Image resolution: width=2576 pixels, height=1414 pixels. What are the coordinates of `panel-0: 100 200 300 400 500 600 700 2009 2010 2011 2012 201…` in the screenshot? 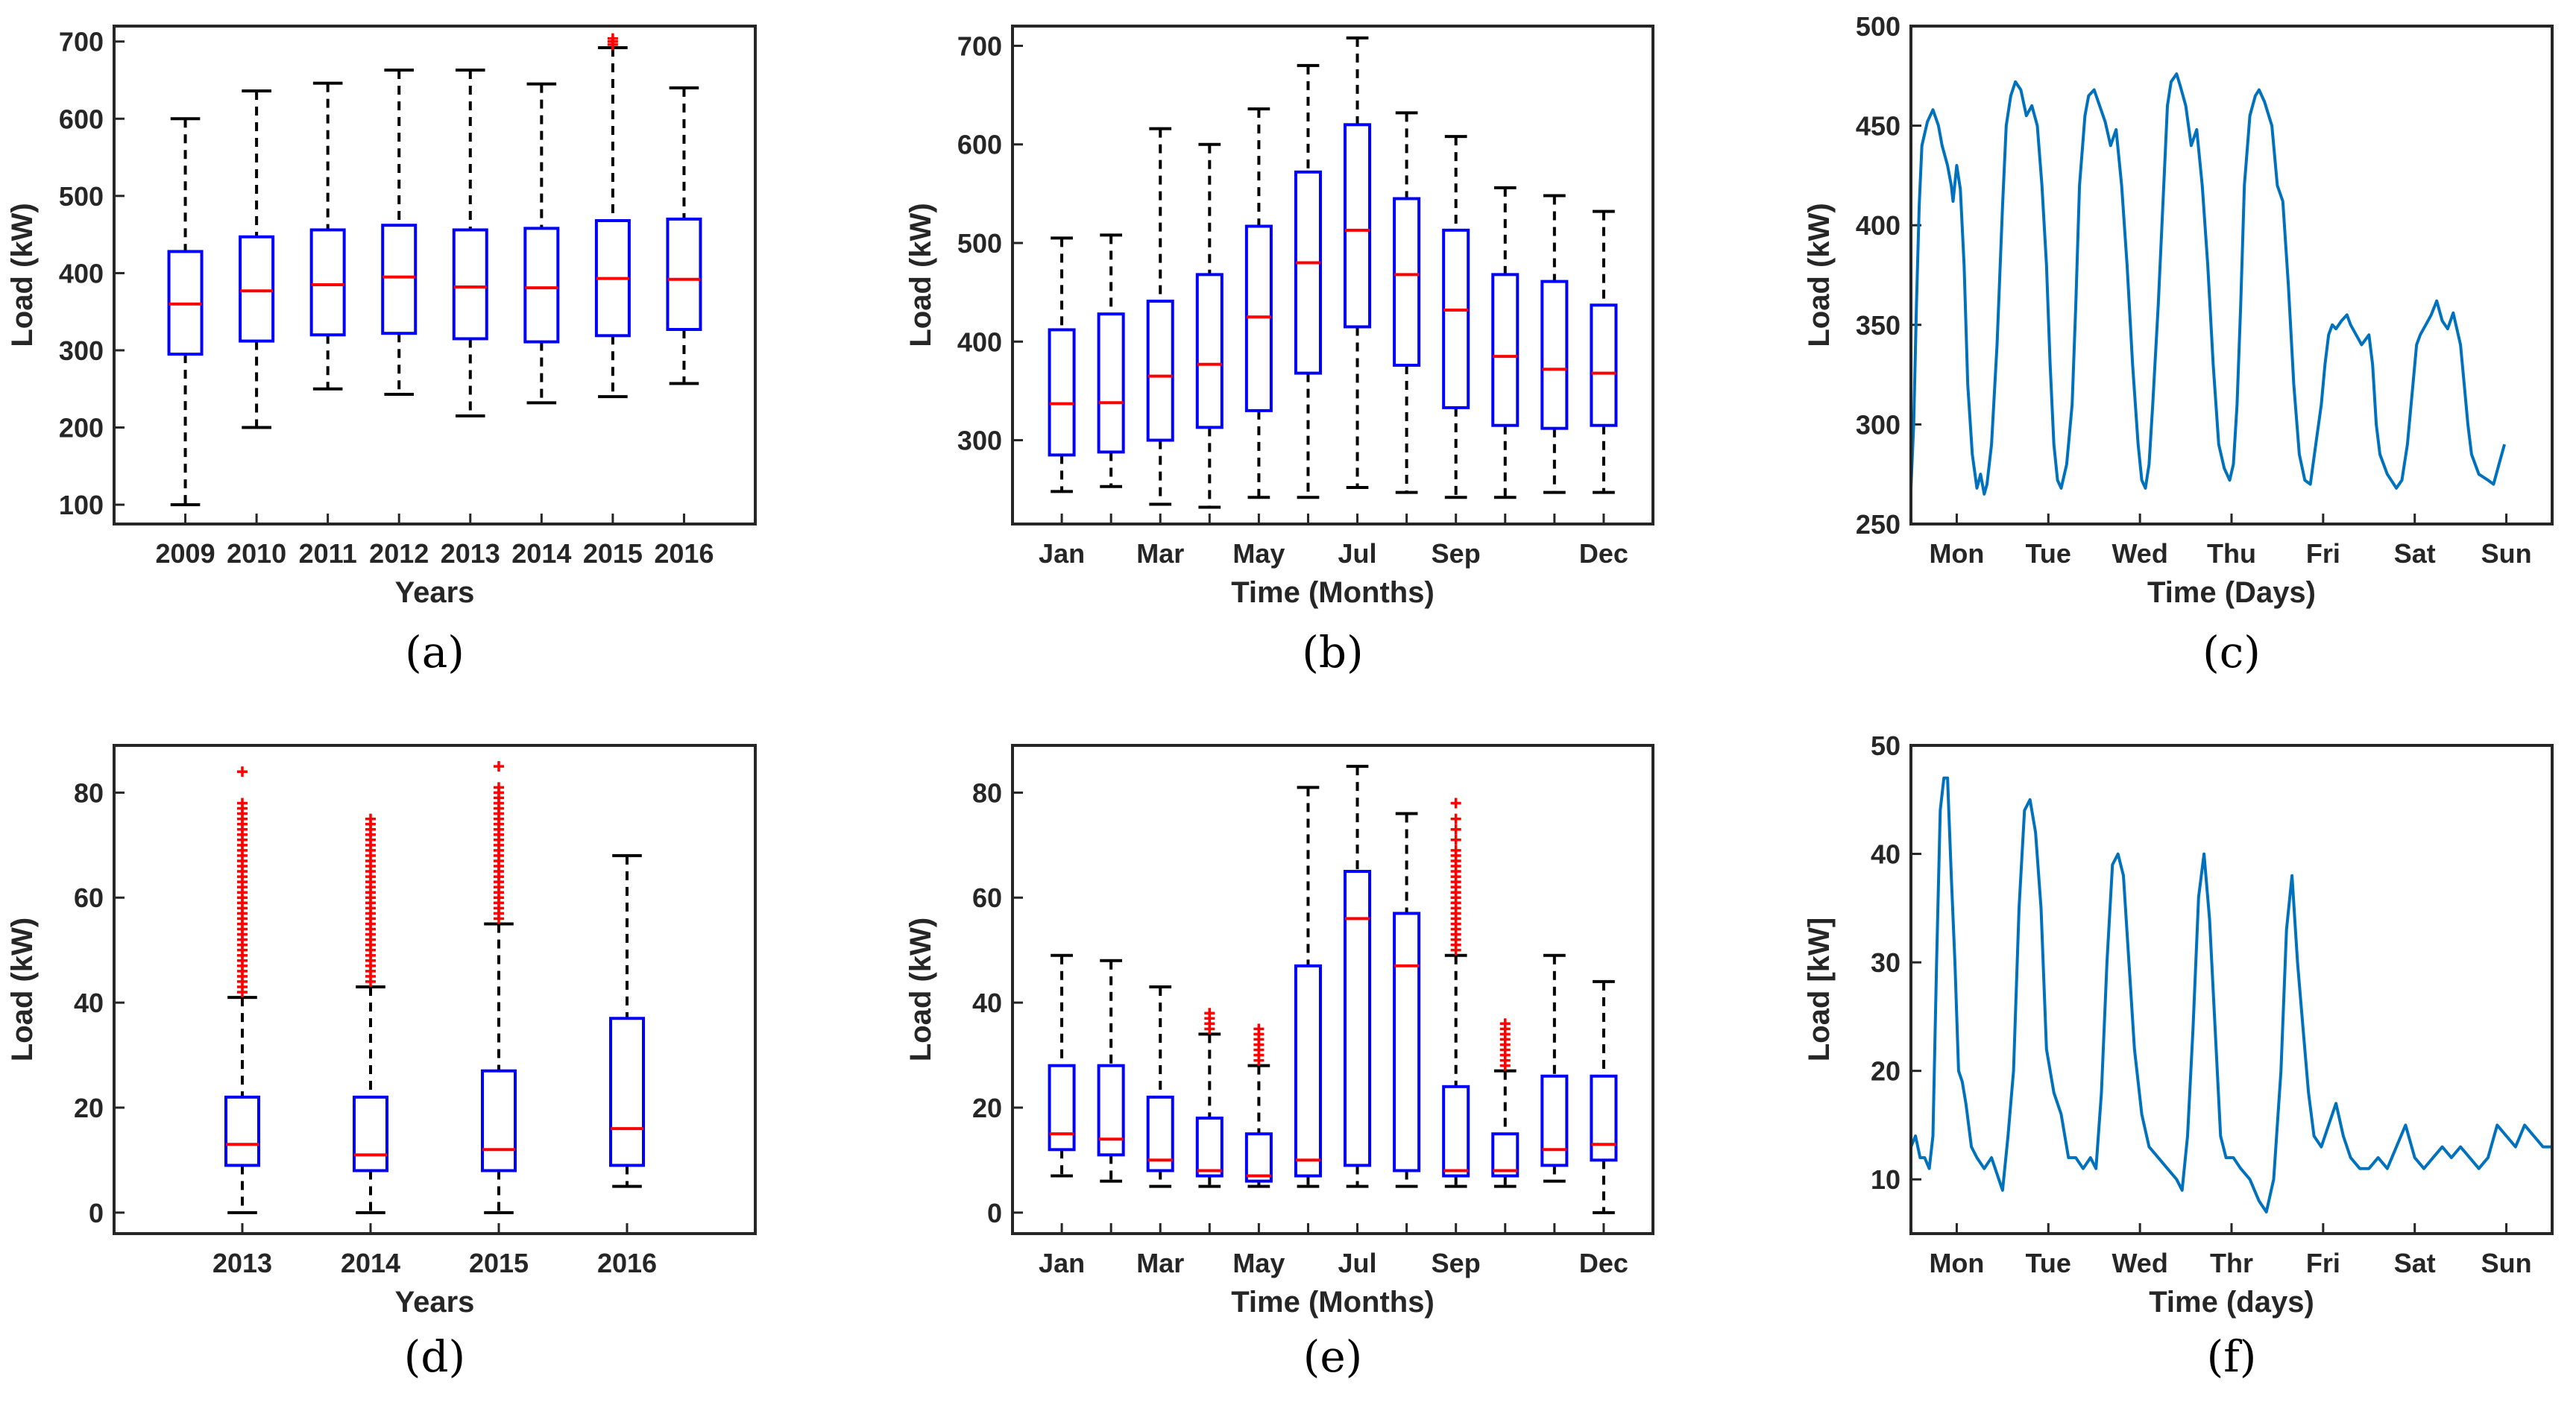 It's located at (381, 351).